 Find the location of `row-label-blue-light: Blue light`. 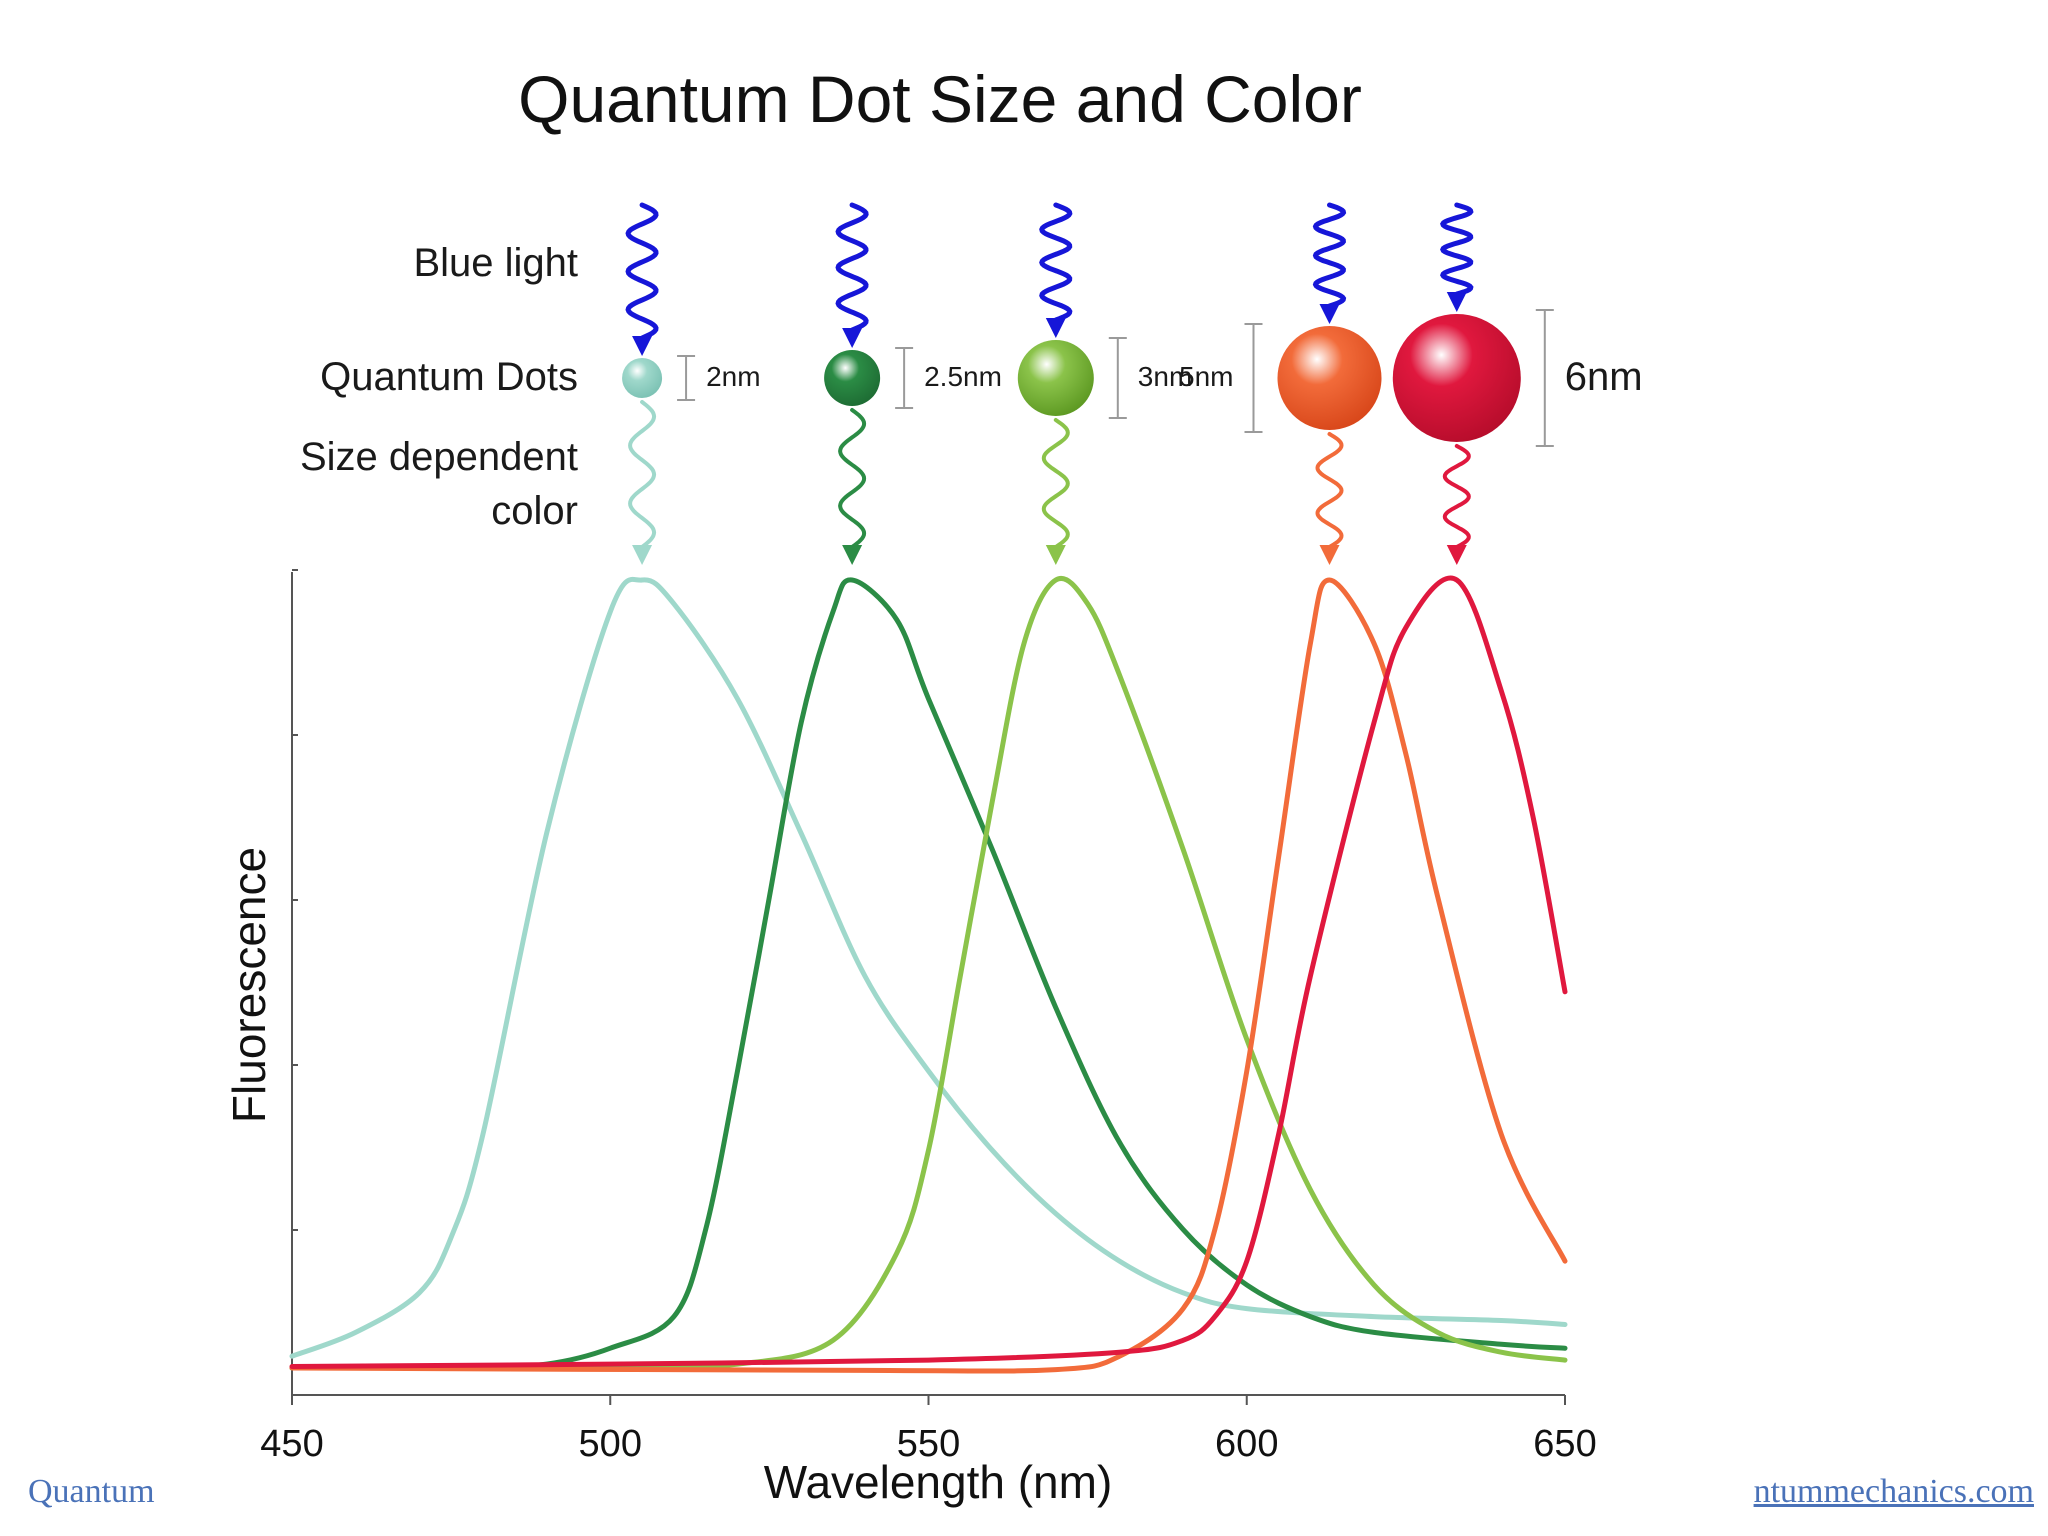

row-label-blue-light: Blue light is located at coordinates (495, 263).